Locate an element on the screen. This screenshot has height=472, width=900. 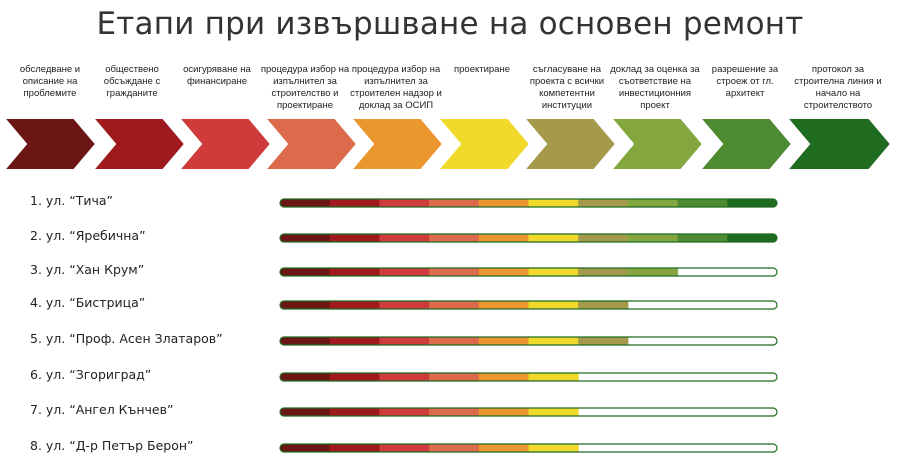
street-name: 5. ул. “Проф. Асен Златаров” is located at coordinates (126, 338).